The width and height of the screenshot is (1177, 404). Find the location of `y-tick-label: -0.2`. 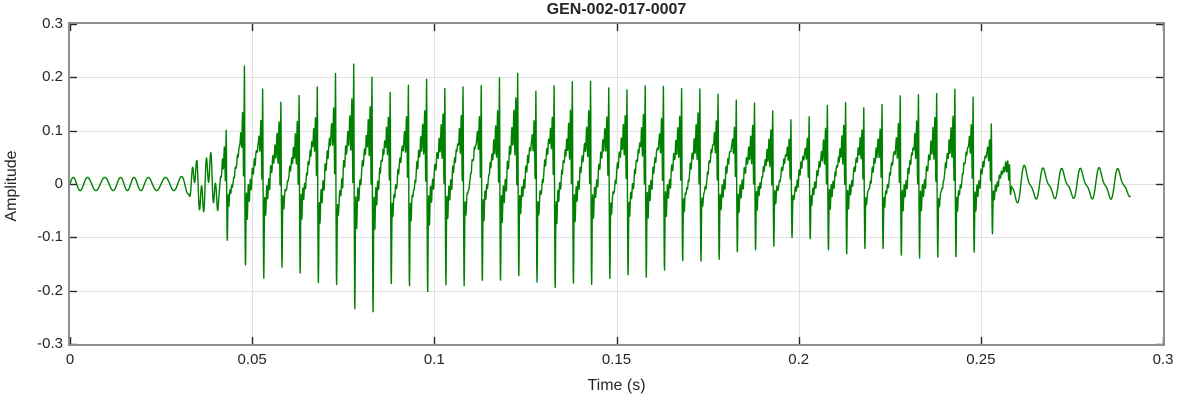

y-tick-label: -0.2 is located at coordinates (50, 290).